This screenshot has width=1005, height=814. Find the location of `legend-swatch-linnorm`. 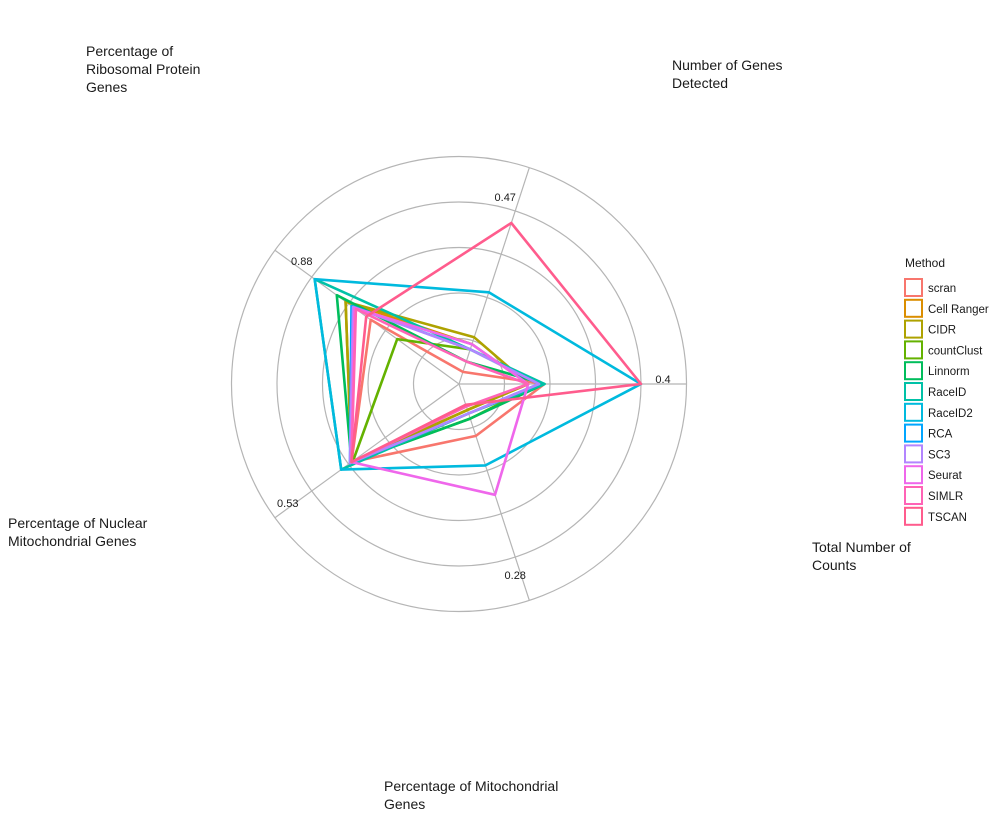

legend-swatch-linnorm is located at coordinates (913, 371).